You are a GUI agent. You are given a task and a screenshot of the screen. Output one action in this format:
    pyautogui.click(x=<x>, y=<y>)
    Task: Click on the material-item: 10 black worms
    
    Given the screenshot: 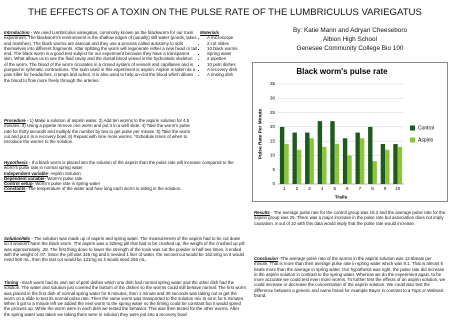 What is the action you would take?
    pyautogui.click(x=226, y=48)
    